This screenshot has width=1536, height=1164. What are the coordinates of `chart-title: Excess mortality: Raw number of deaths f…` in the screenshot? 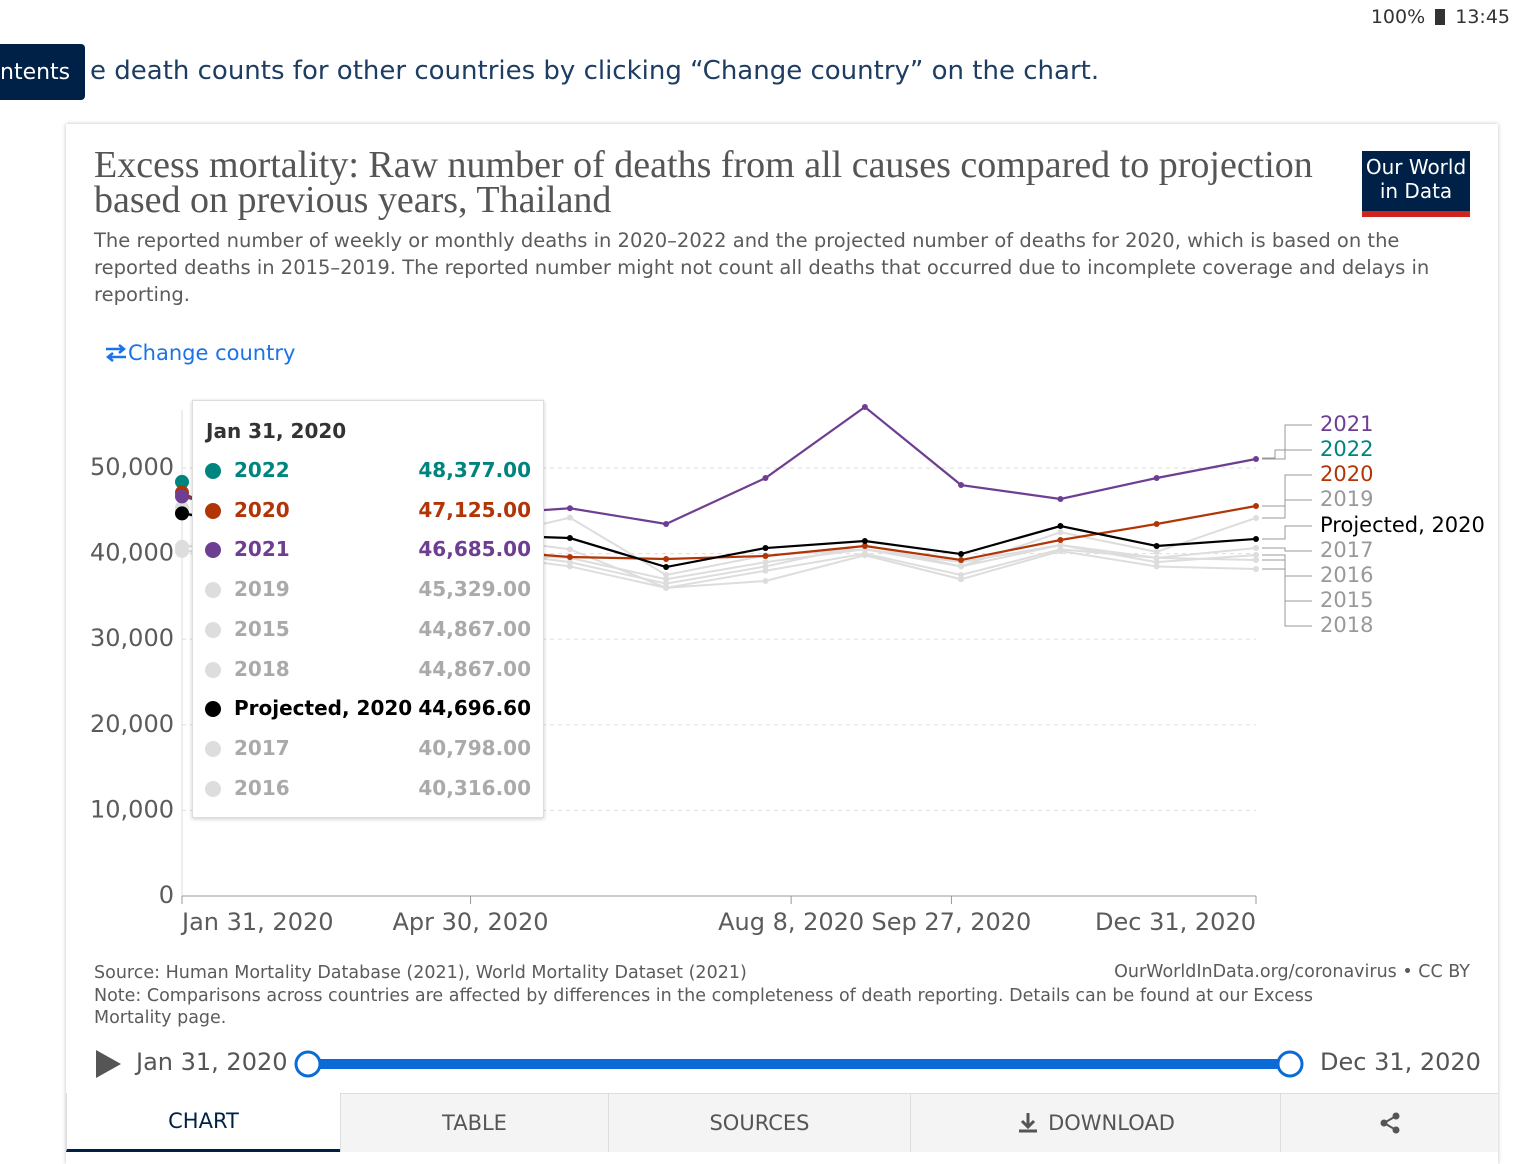 It's located at (703, 182).